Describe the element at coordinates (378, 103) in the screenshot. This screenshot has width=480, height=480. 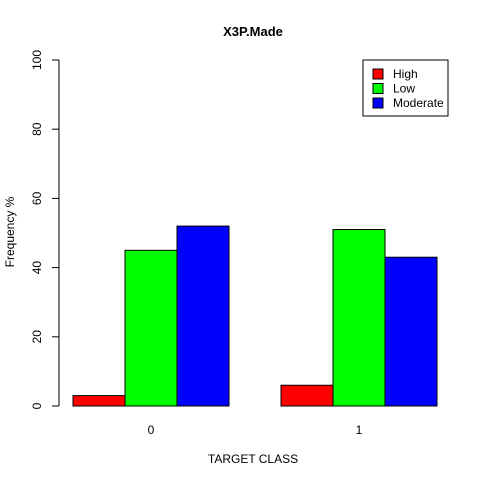
I see `legend-swatch-moderate` at that location.